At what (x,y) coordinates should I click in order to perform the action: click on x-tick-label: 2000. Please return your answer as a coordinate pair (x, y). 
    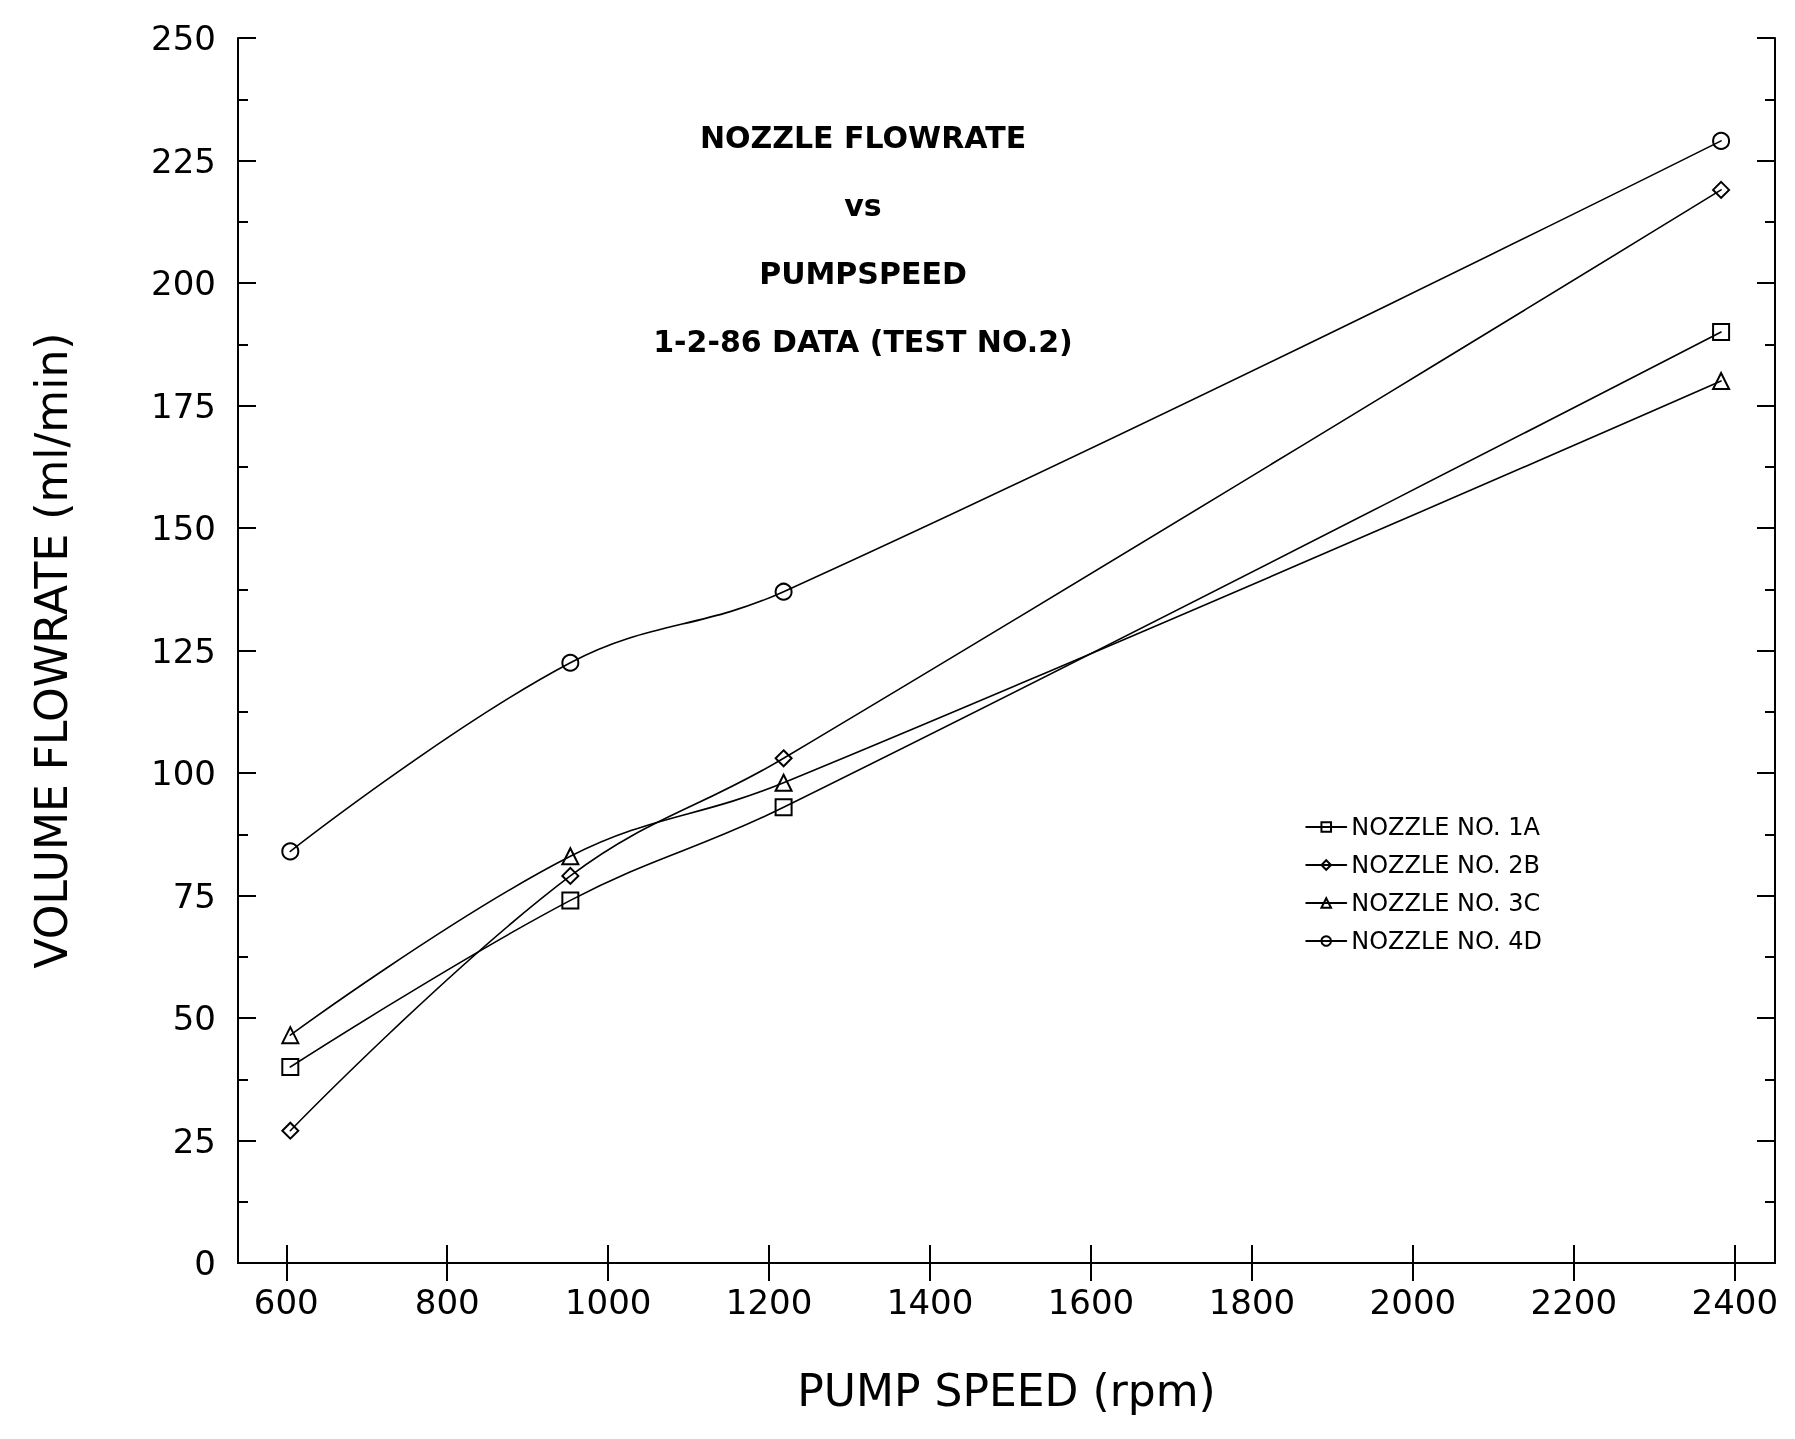
    Looking at the image, I should click on (1413, 1302).